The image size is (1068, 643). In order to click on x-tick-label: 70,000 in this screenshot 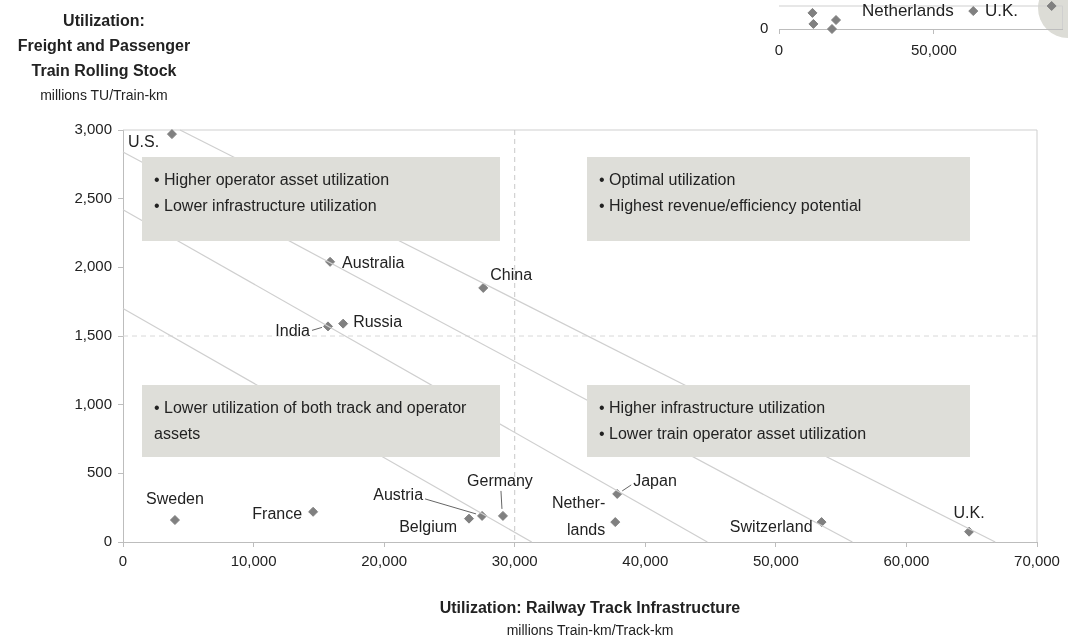, I will do `click(1037, 561)`.